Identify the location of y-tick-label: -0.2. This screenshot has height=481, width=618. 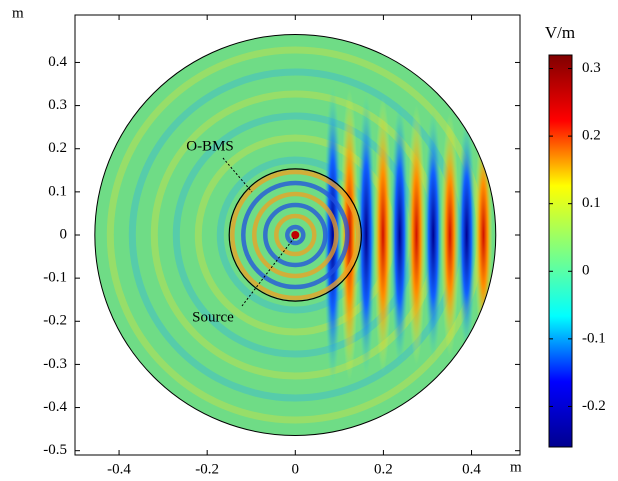
(55, 321).